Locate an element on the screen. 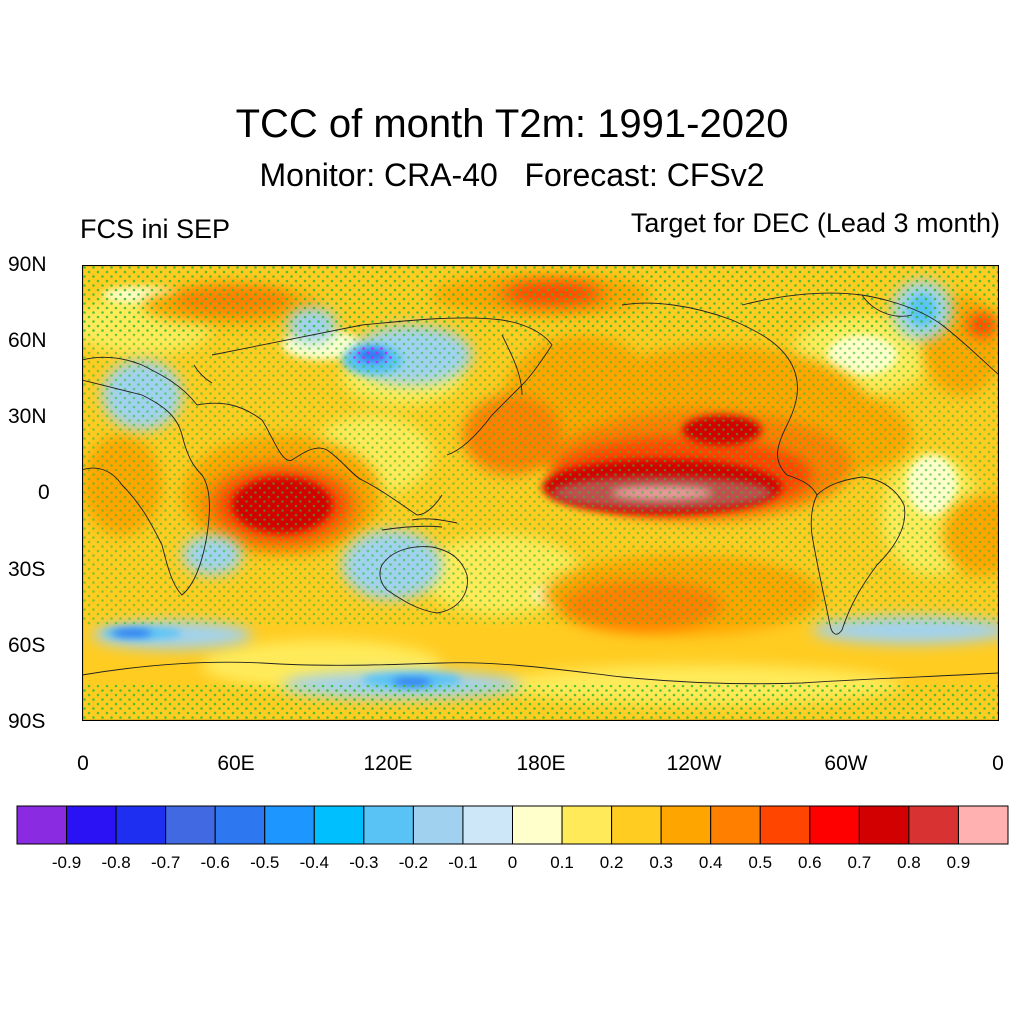  colorbar-tick-label: -0.4 is located at coordinates (314, 862).